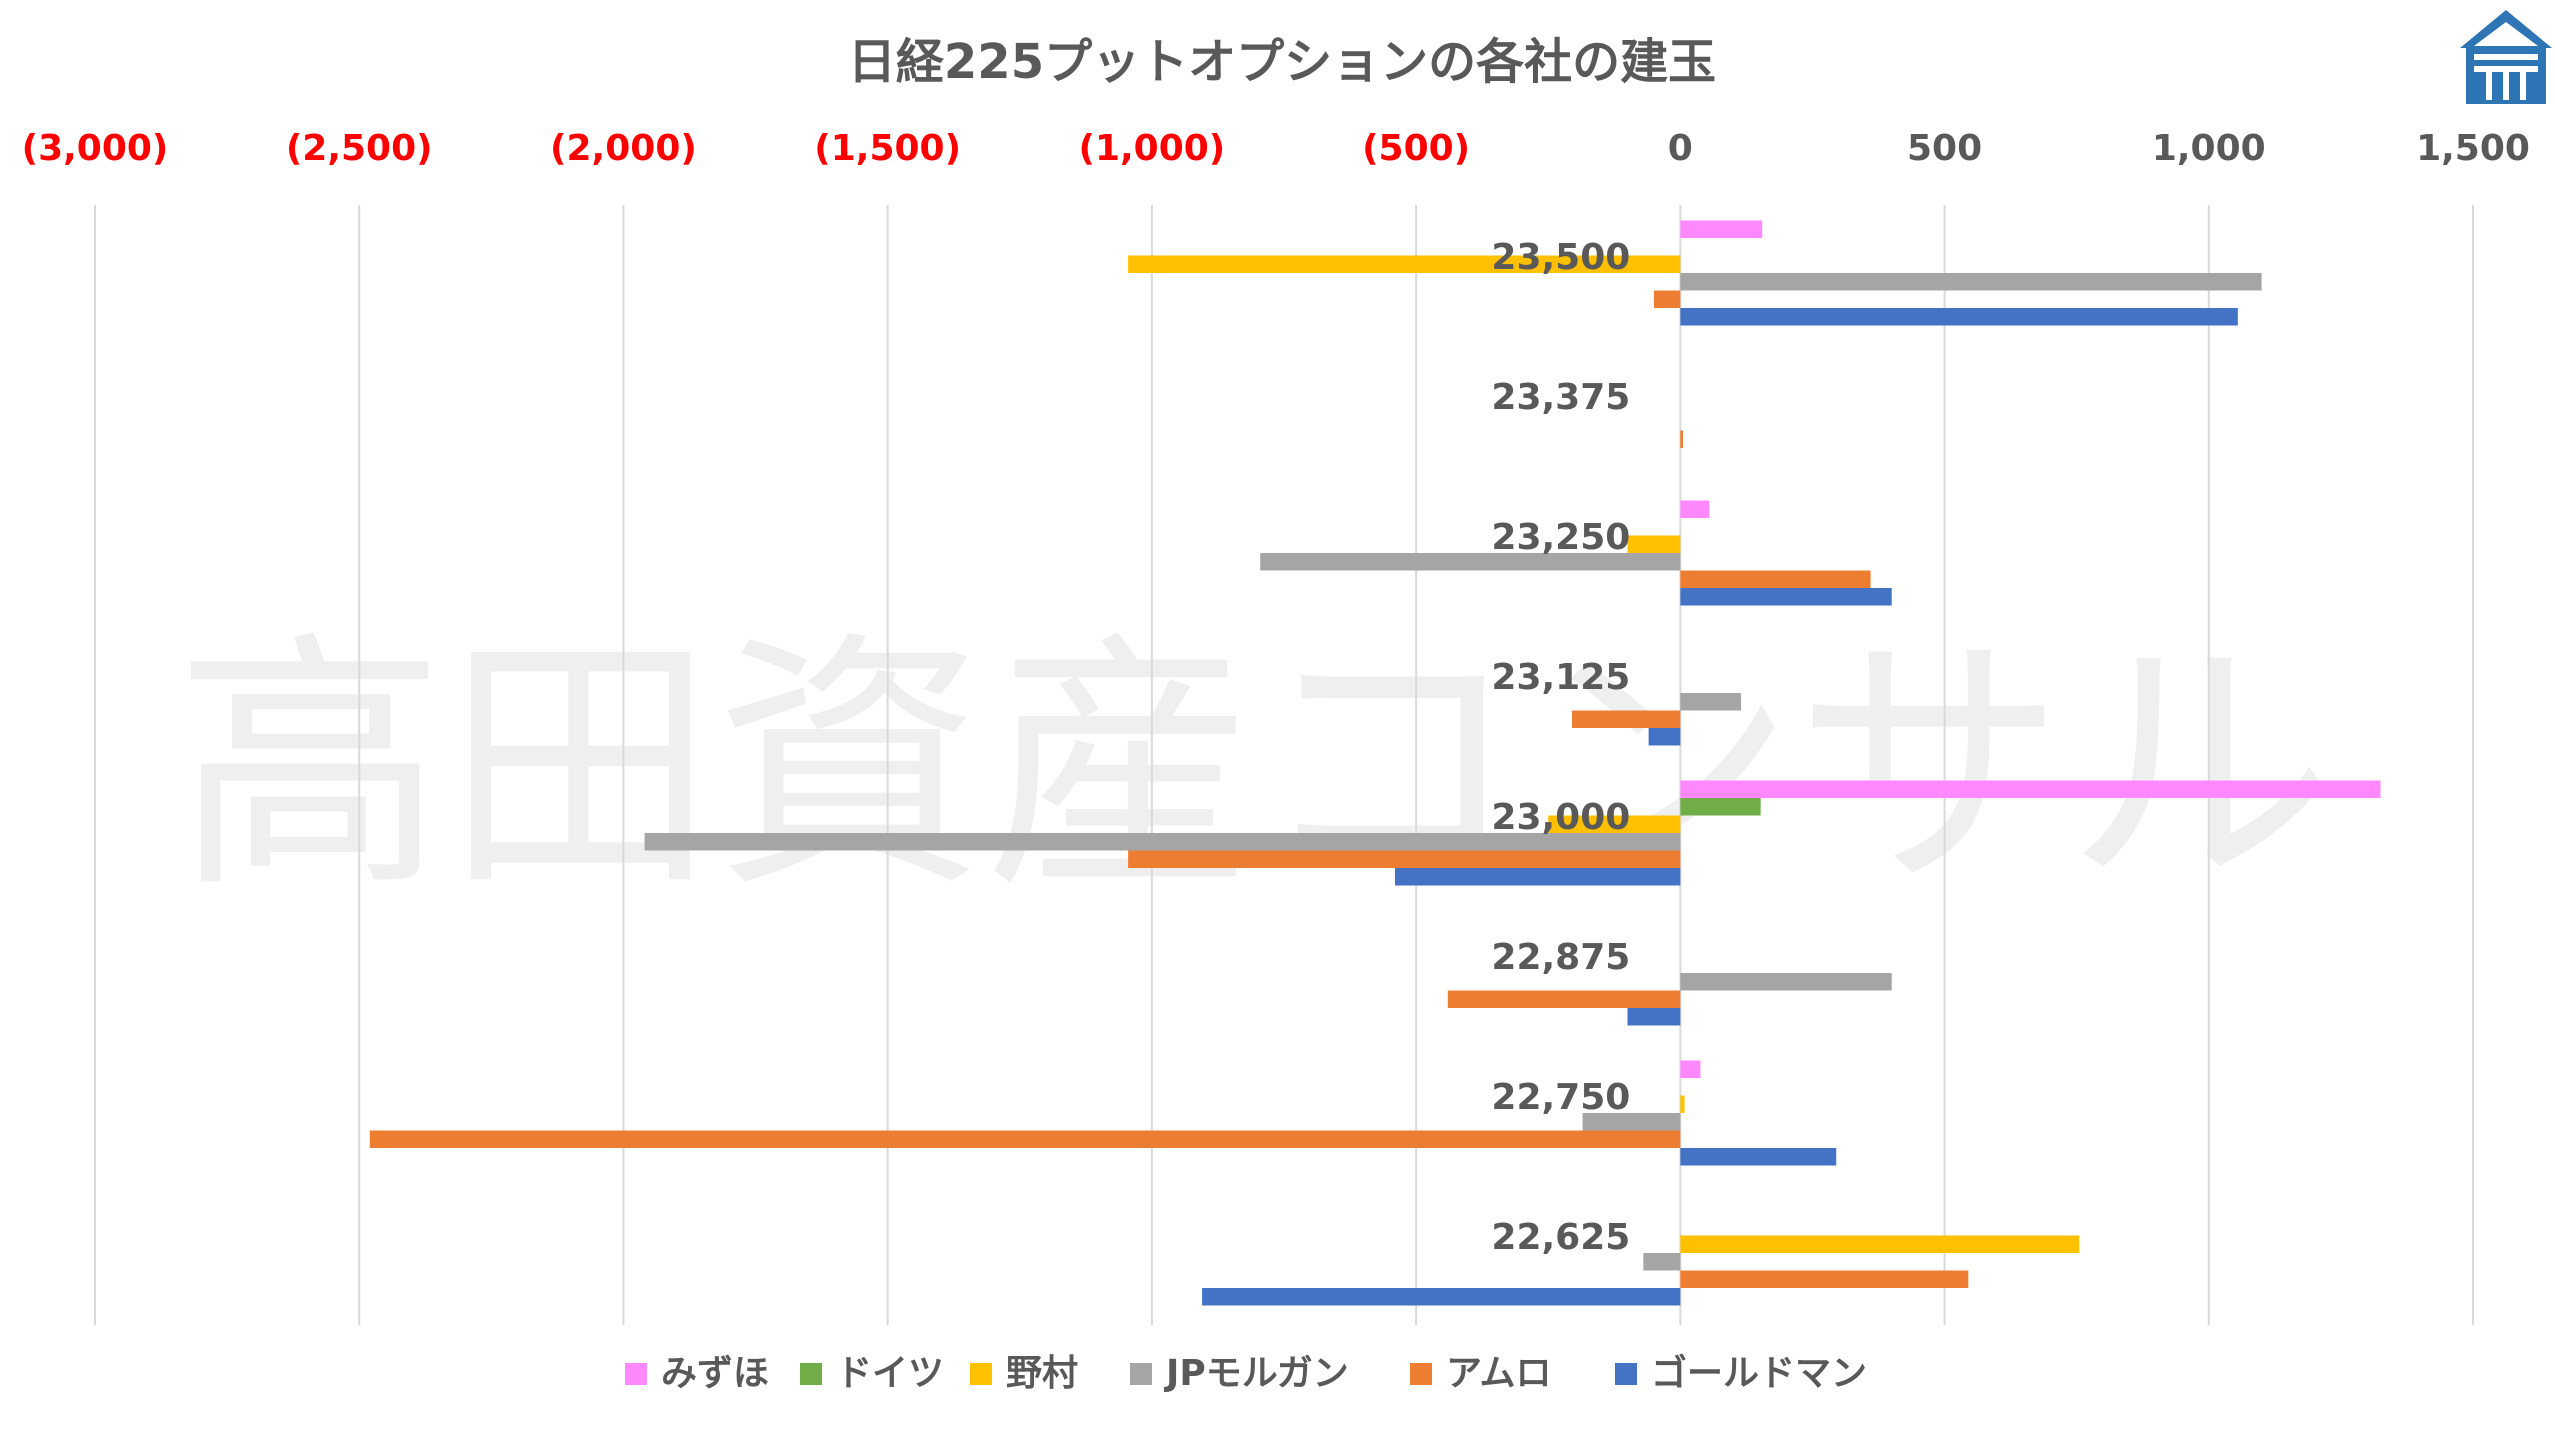 This screenshot has width=2555, height=1434. I want to click on category-label: 23,250, so click(1560, 537).